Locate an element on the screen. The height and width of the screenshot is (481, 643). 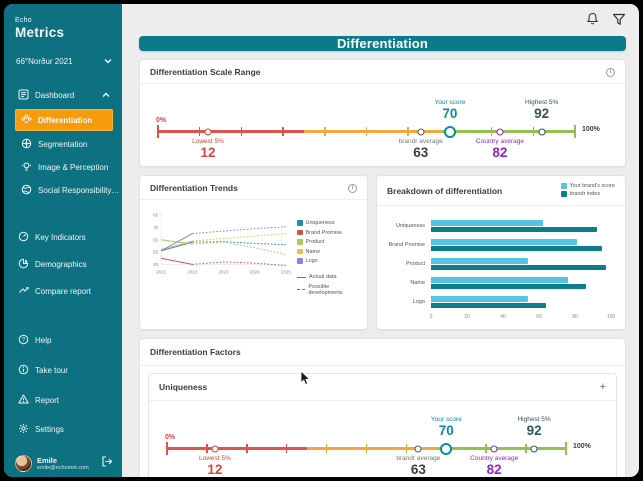
sidebar-item-help: ? Help is located at coordinates (64, 340).